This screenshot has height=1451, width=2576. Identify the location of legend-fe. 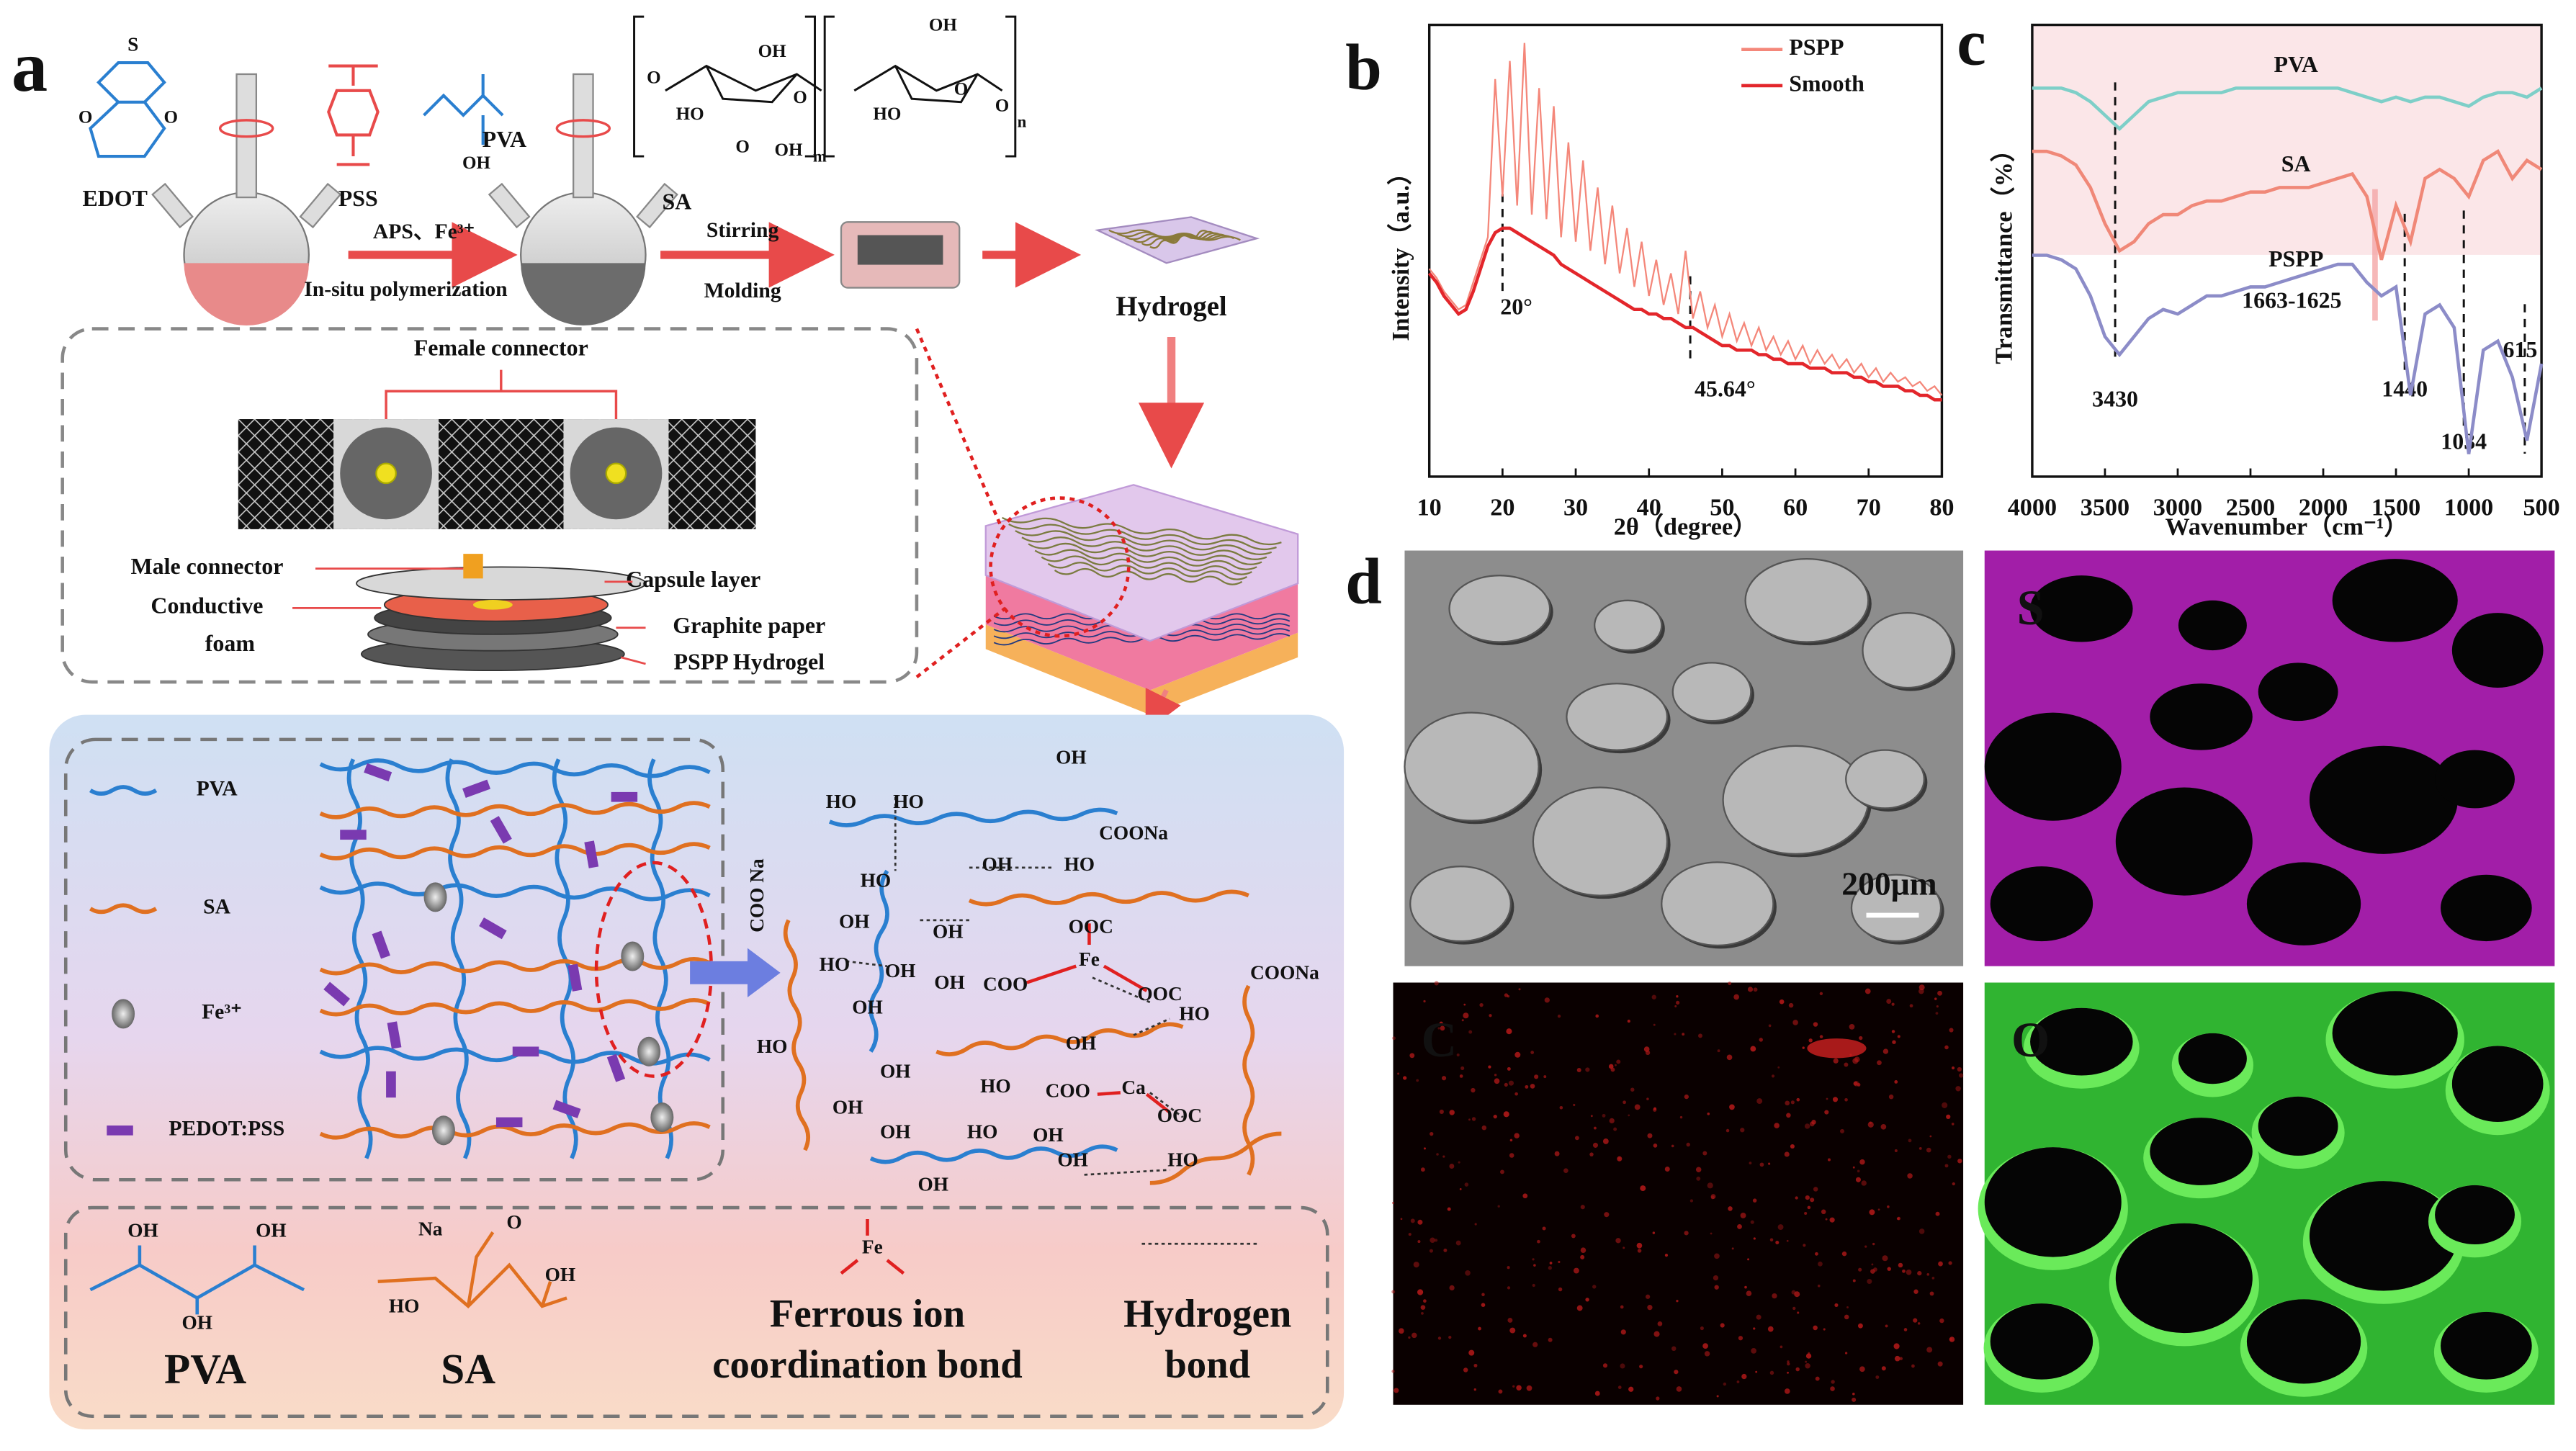
(123, 1014).